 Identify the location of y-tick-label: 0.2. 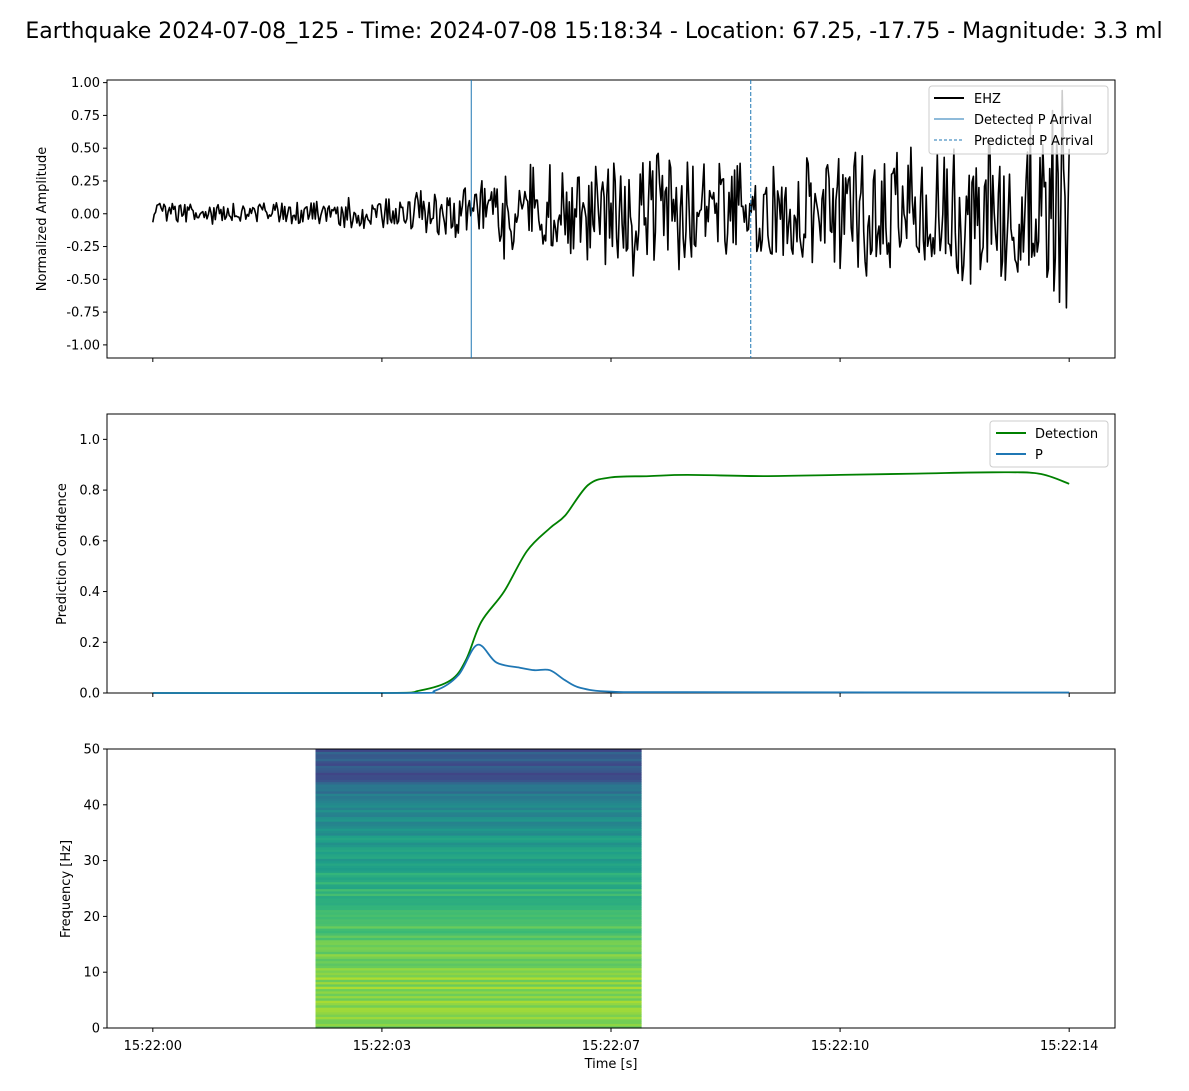
(89, 643).